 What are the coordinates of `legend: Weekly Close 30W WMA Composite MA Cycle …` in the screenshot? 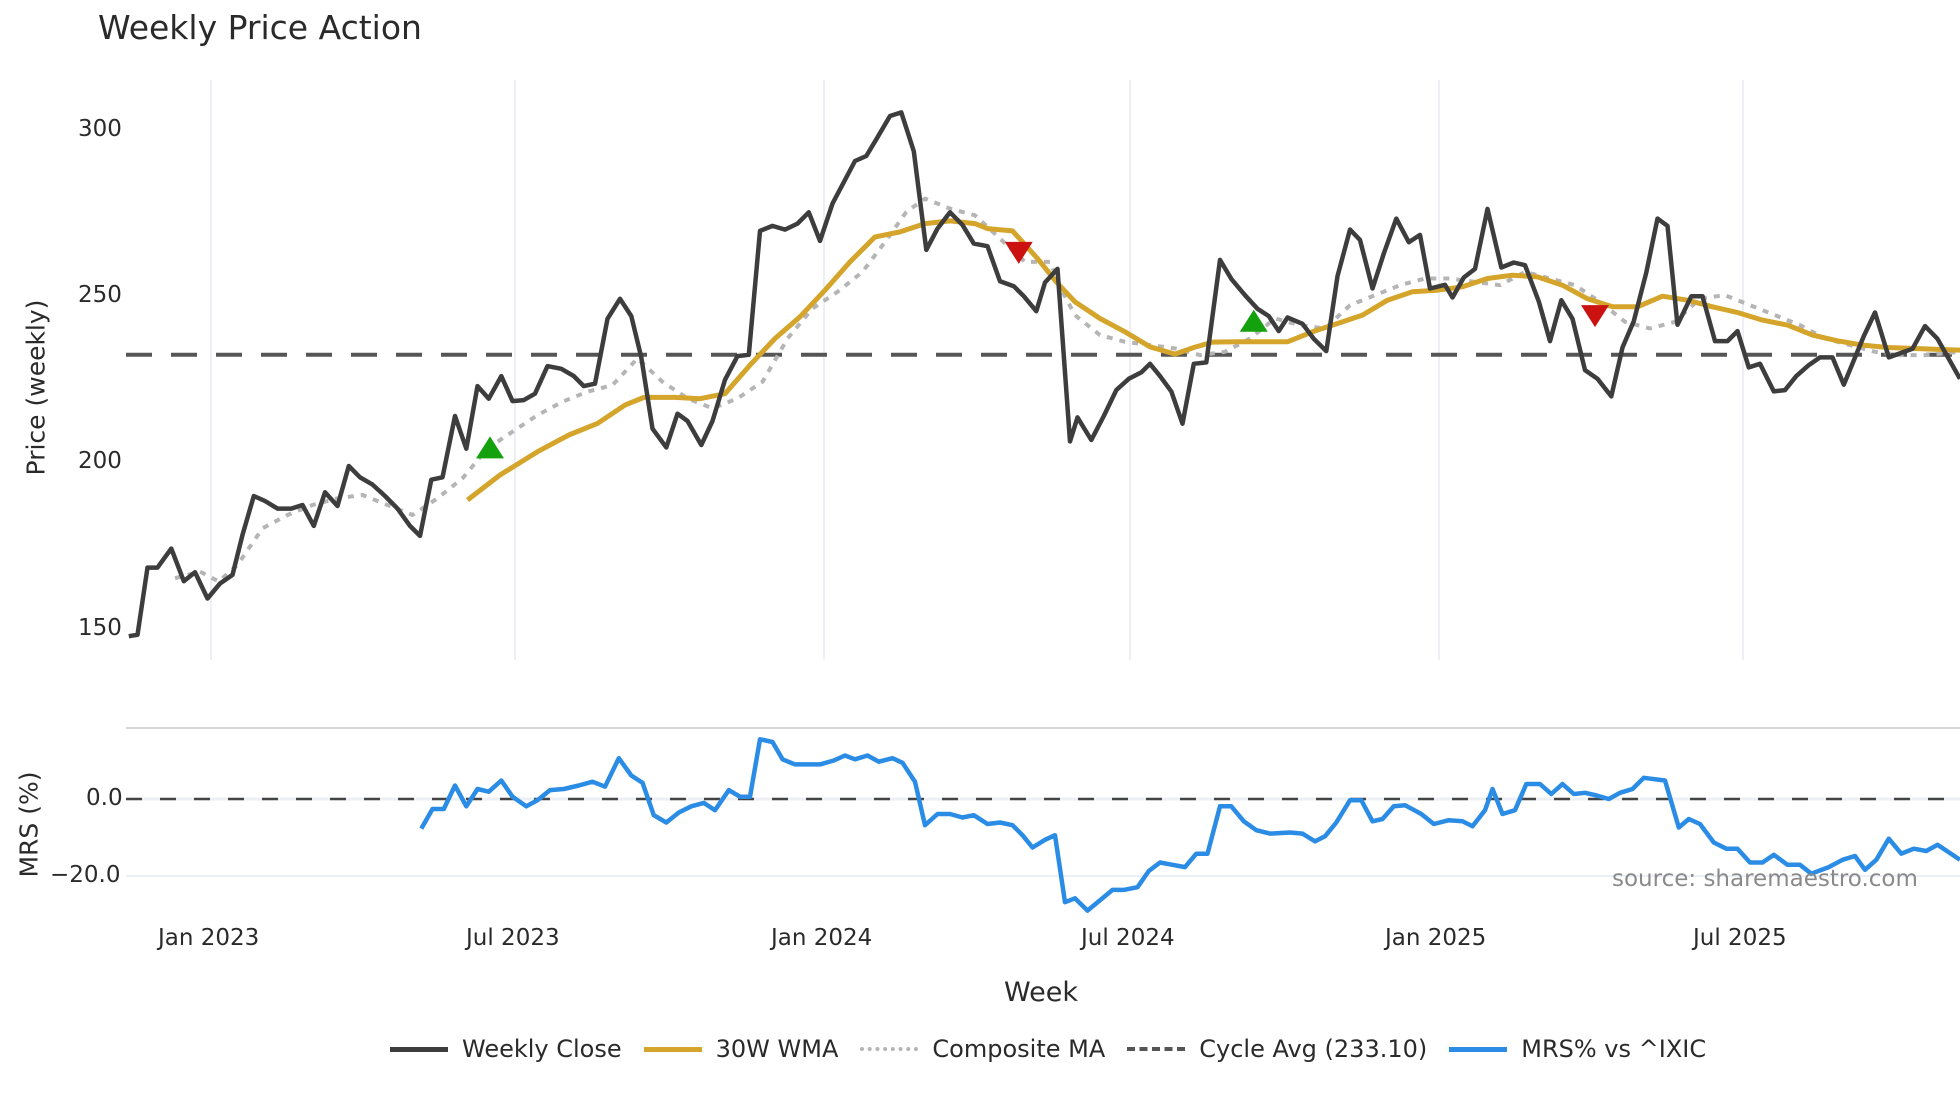 It's located at (1059, 1049).